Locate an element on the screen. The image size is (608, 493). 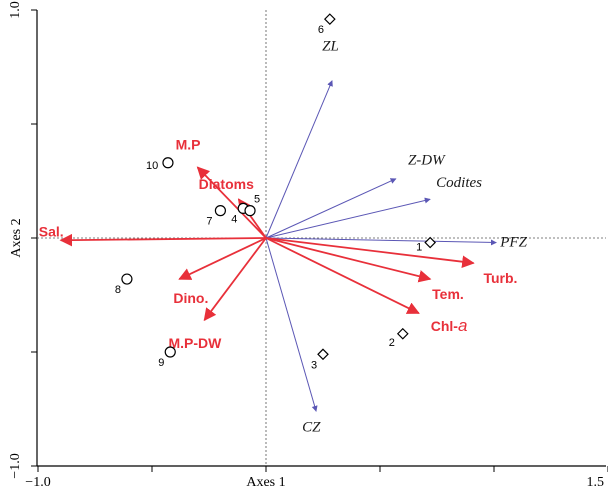
env-vector-chl is located at coordinates (342, 276).